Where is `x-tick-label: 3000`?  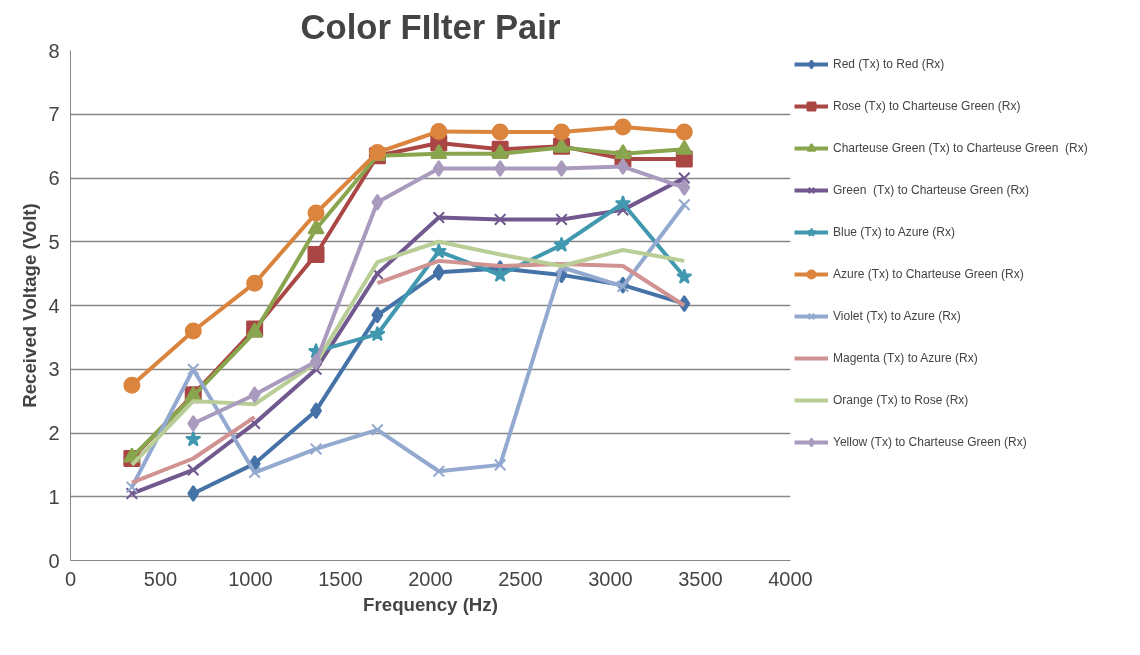
x-tick-label: 3000 is located at coordinates (610, 578).